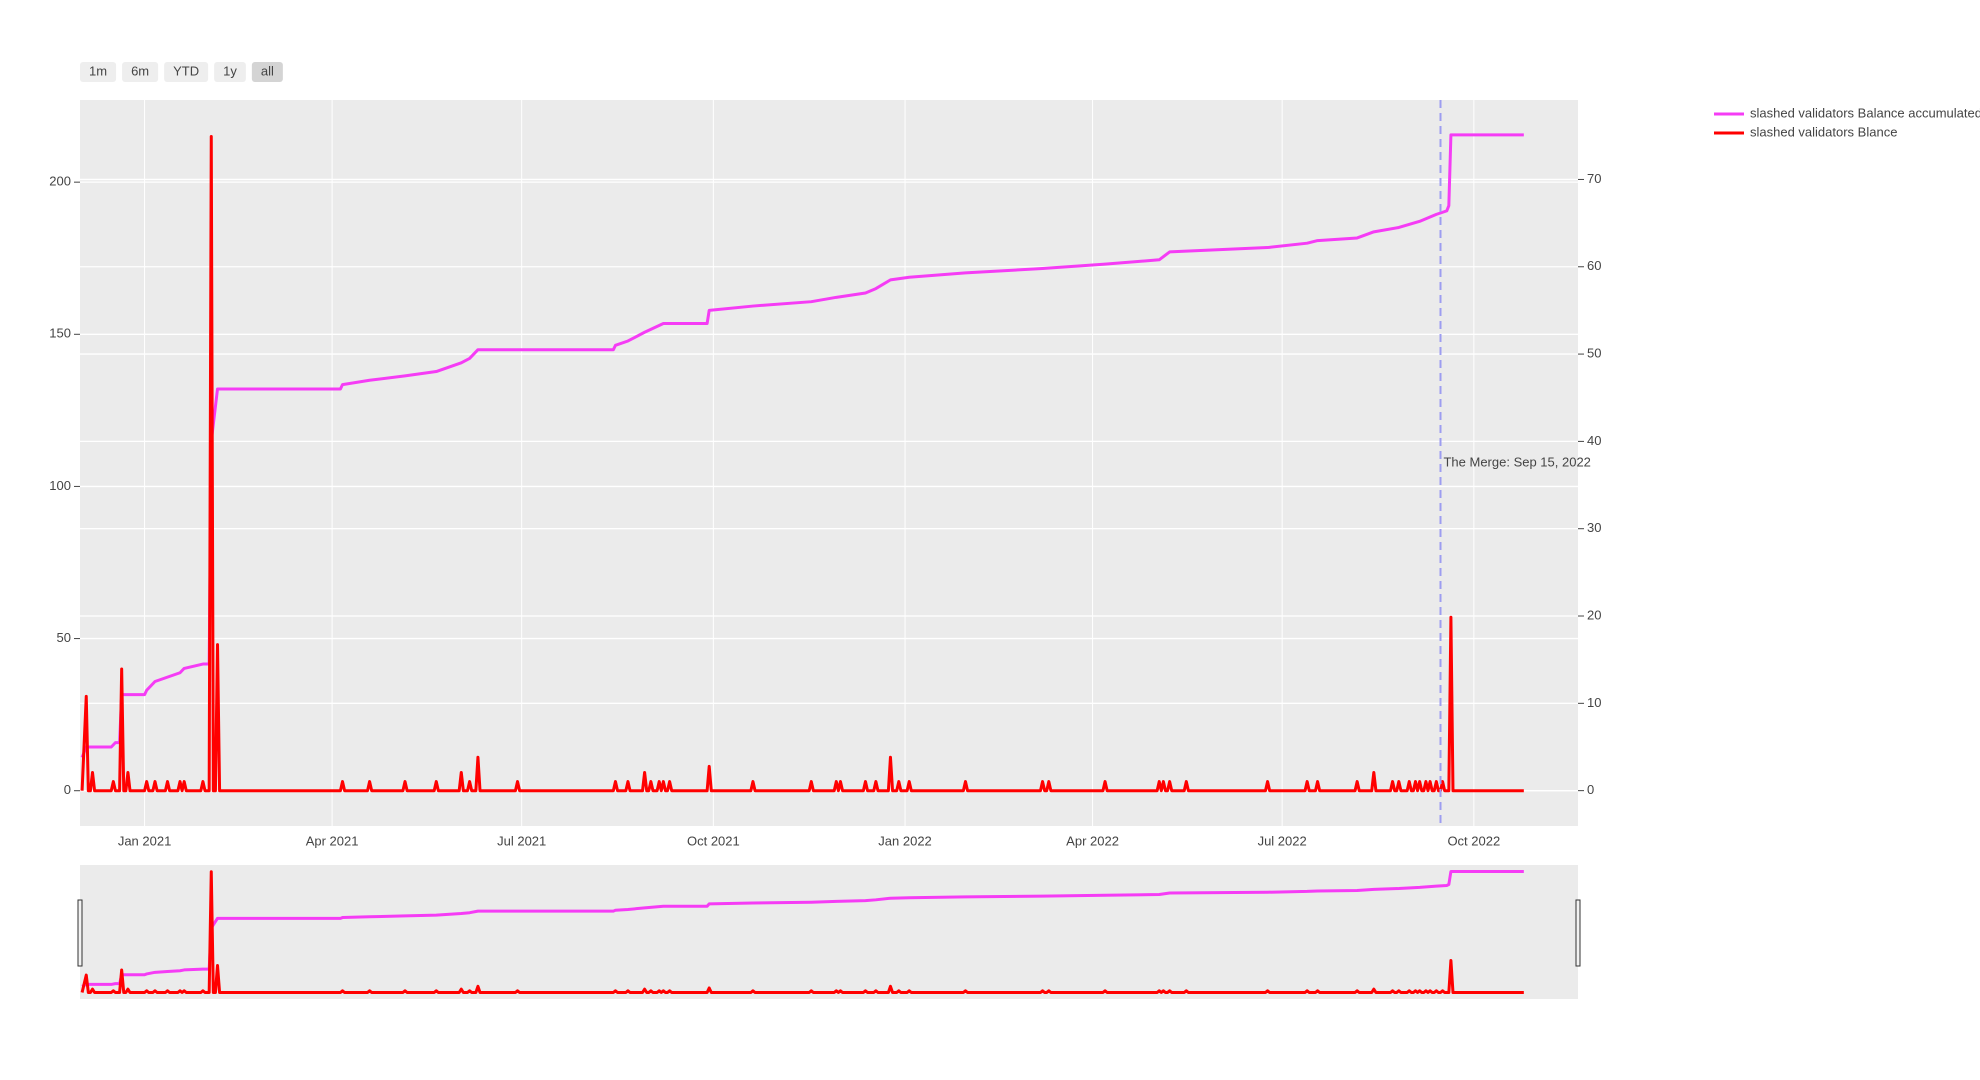 The width and height of the screenshot is (1980, 1080). Describe the element at coordinates (60, 485) in the screenshot. I see `y-tick-label: 100` at that location.